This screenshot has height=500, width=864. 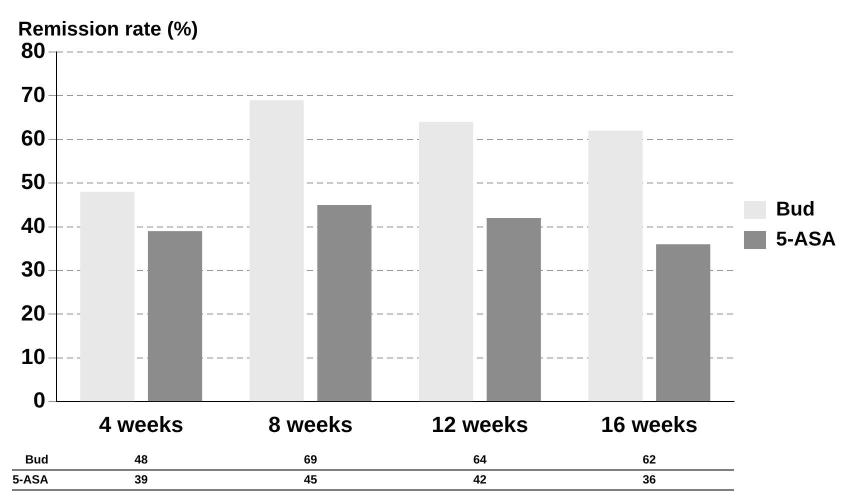 What do you see at coordinates (795, 209) in the screenshot?
I see `legend-label: Bud` at bounding box center [795, 209].